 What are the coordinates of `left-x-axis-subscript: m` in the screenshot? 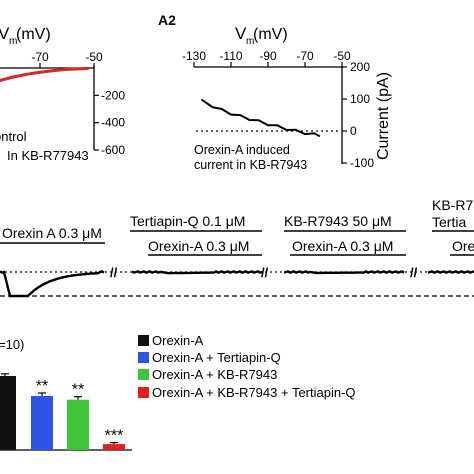 It's located at (13, 41).